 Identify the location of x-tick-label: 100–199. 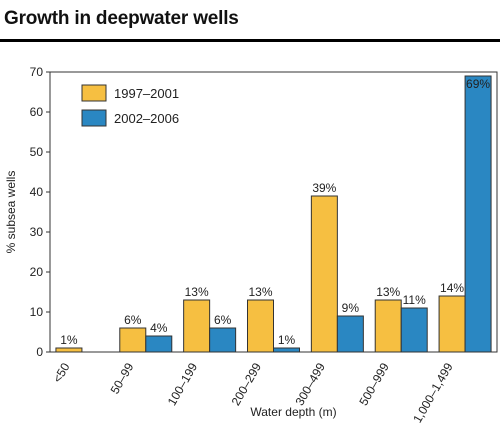
(183, 384).